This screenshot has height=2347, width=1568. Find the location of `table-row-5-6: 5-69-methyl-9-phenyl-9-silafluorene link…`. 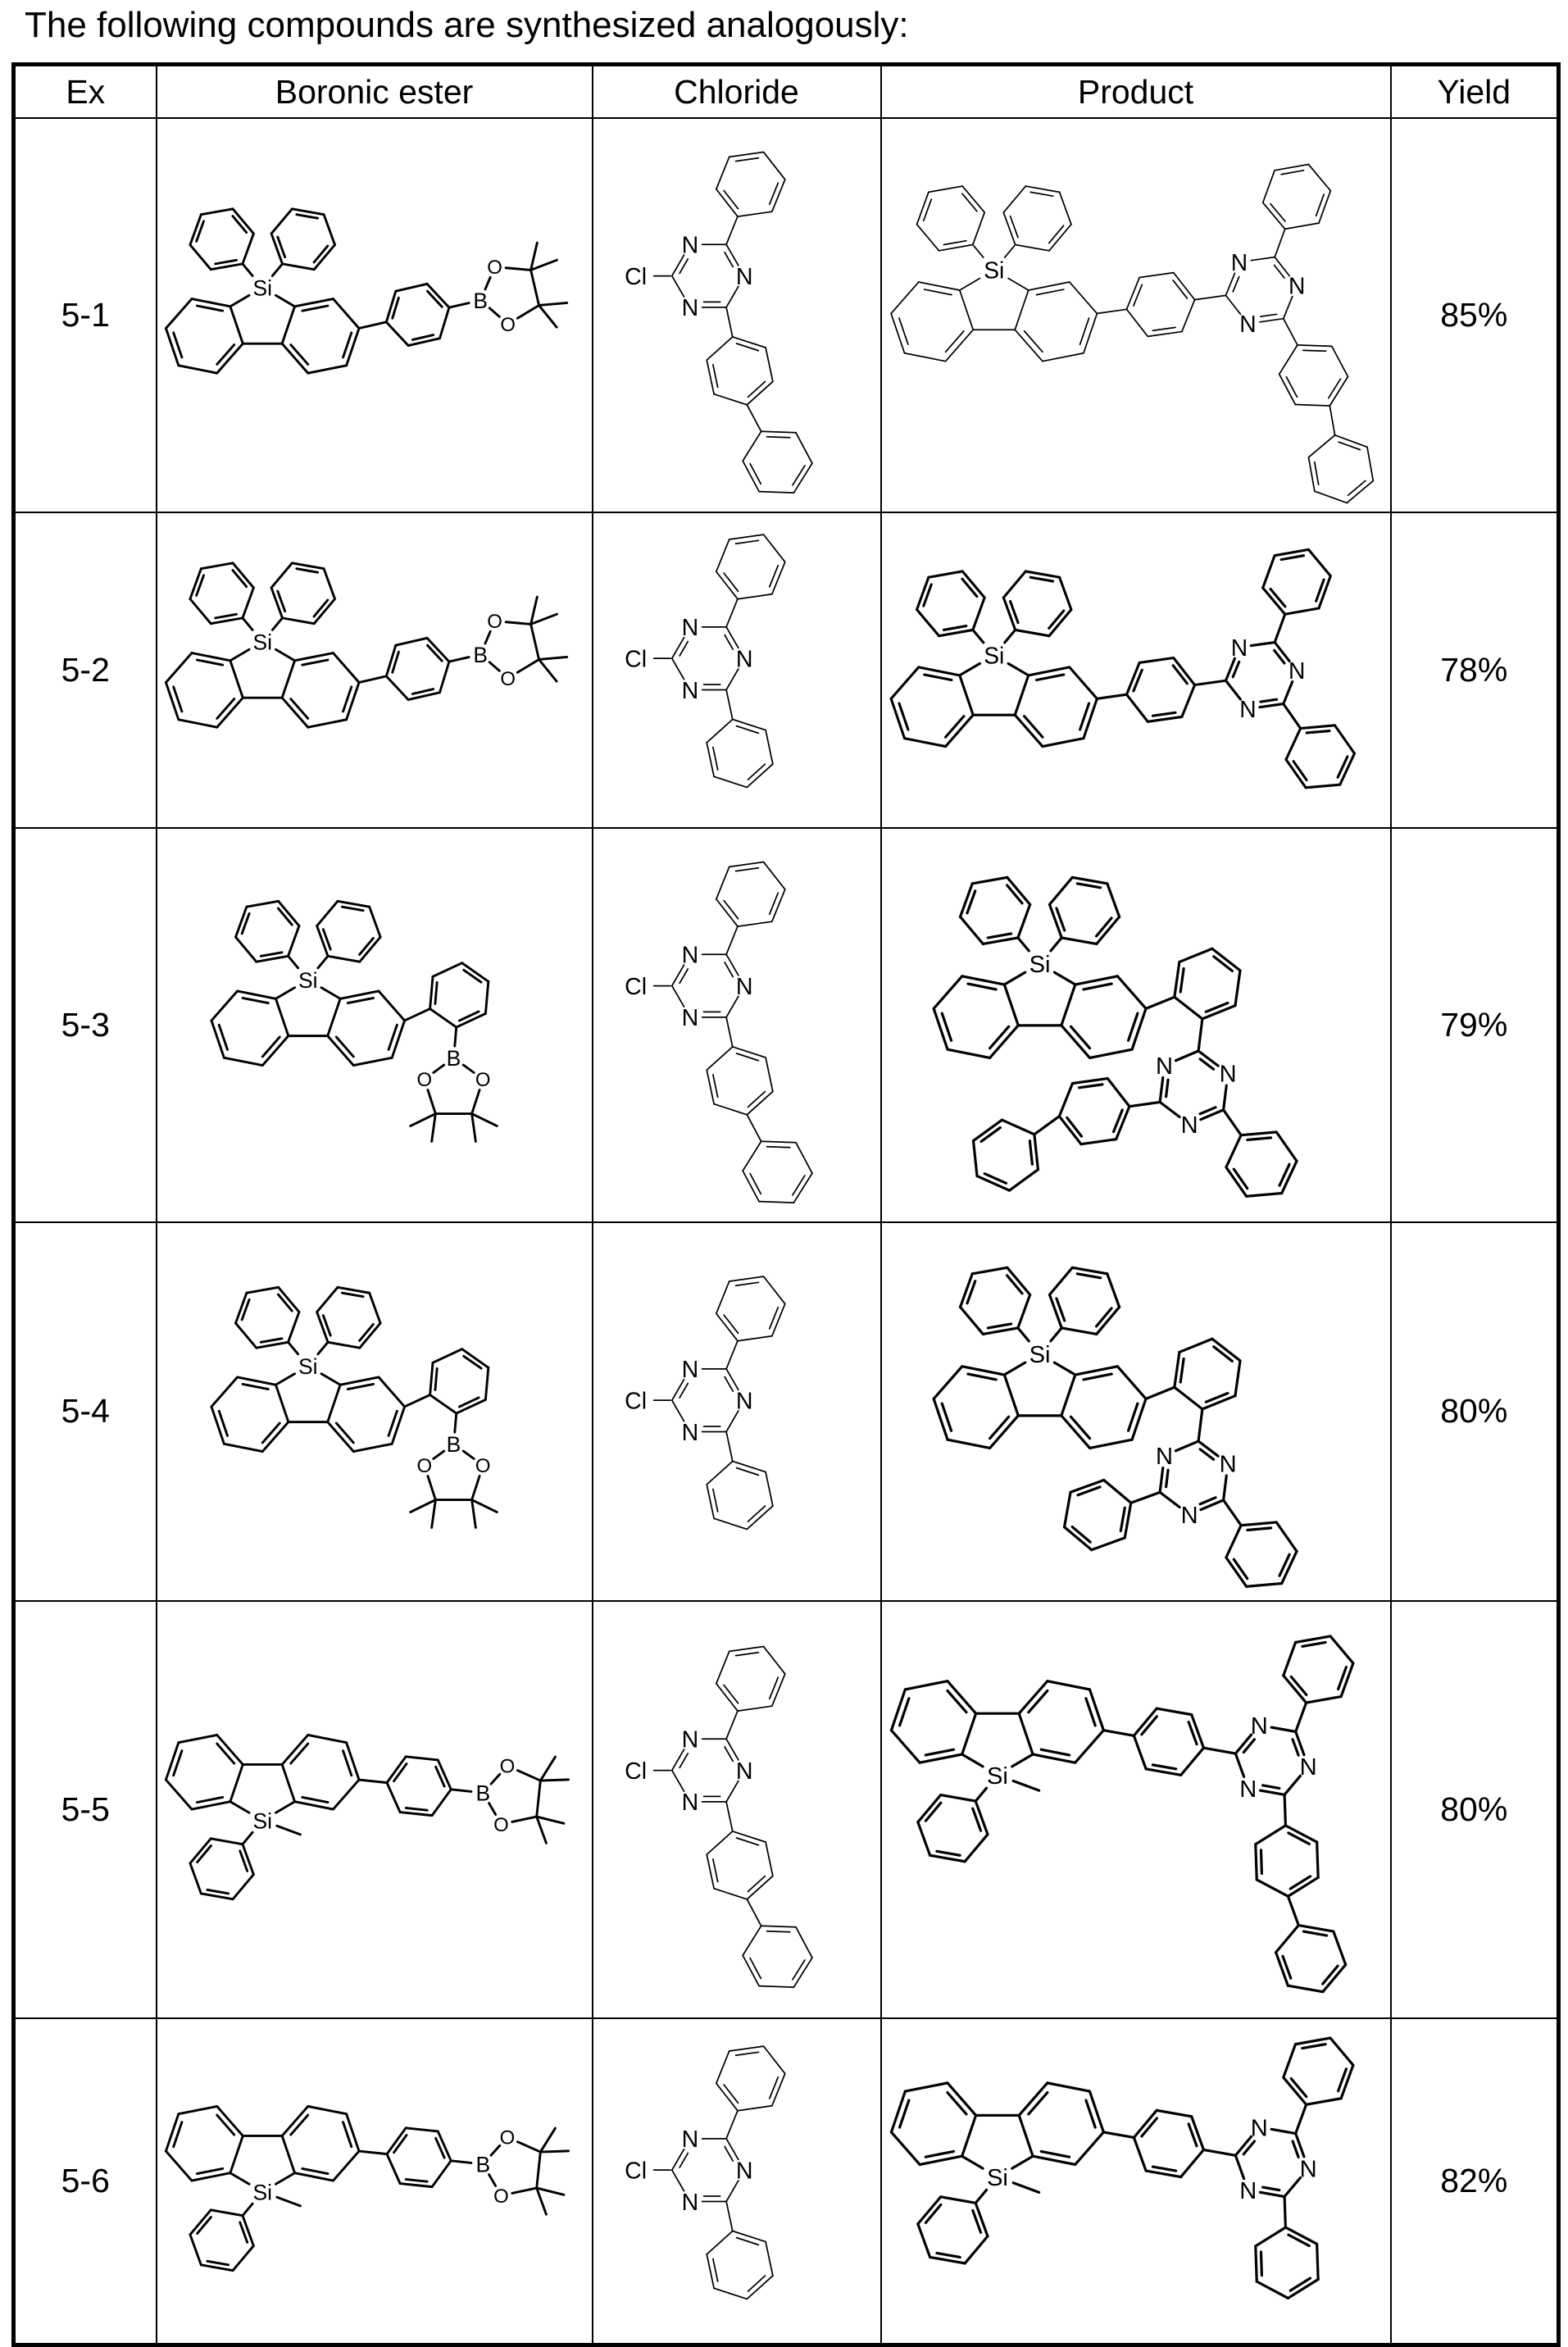

table-row-5-6: 5-69-methyl-9-phenyl-9-silafluorene link… is located at coordinates (786, 2181).